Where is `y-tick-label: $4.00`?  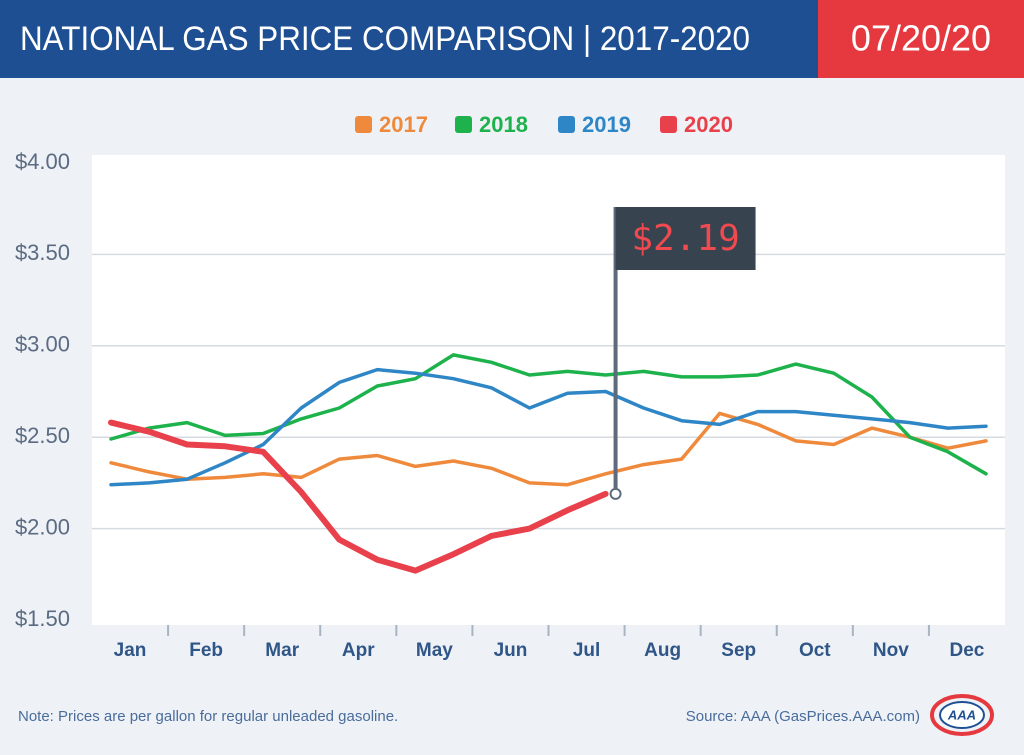 y-tick-label: $4.00 is located at coordinates (42, 161).